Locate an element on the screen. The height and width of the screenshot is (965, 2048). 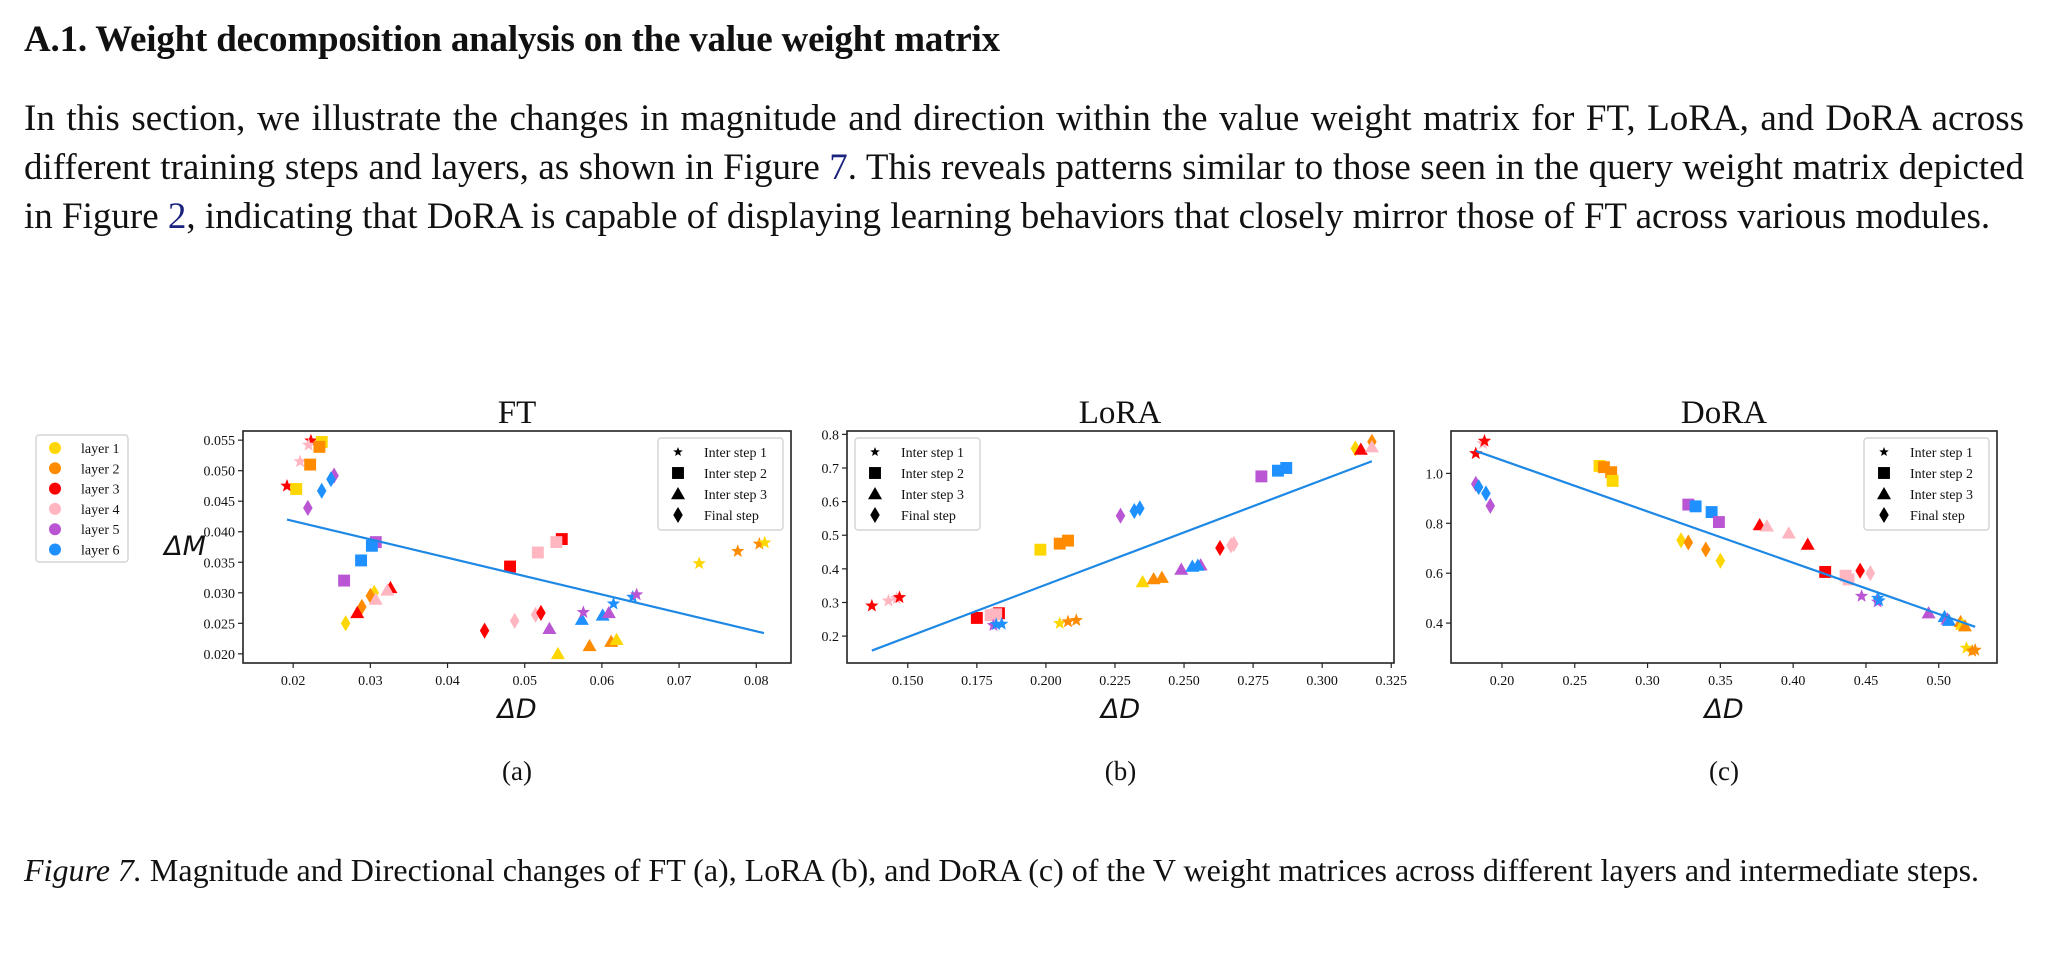
x-tick-label: 0.25 is located at coordinates (1575, 681).